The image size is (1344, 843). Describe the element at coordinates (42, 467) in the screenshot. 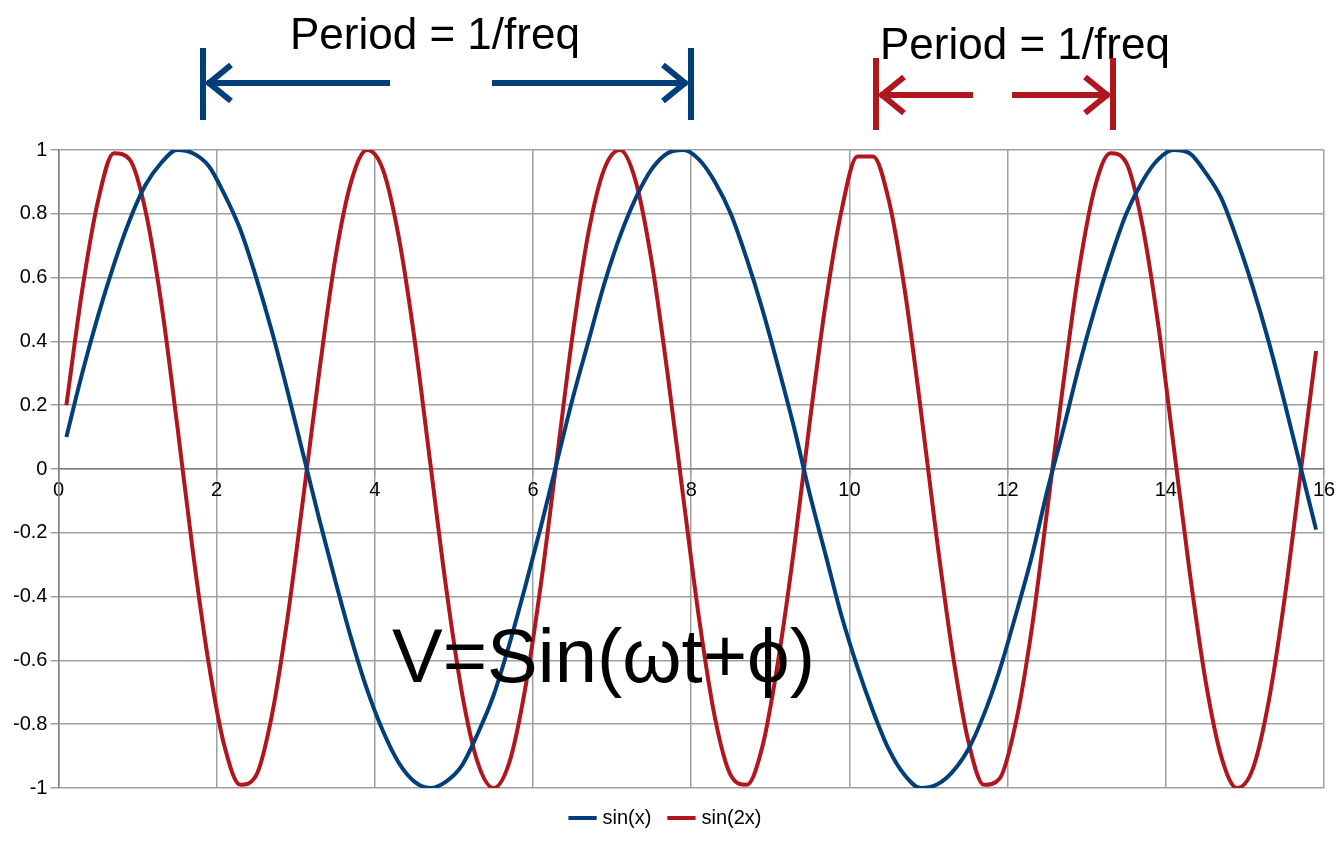

I see `y-tick-label: 0` at that location.